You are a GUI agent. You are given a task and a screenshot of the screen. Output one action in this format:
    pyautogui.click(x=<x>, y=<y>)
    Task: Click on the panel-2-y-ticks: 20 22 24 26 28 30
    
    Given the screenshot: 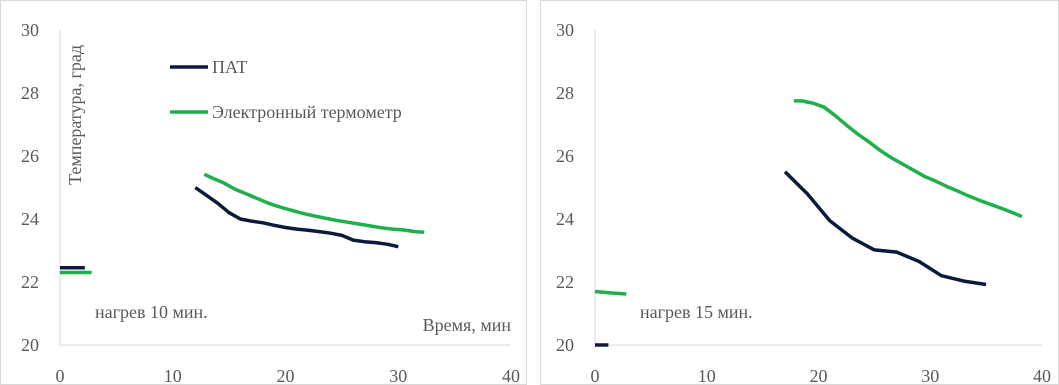 What is the action you would take?
    pyautogui.click(x=565, y=187)
    